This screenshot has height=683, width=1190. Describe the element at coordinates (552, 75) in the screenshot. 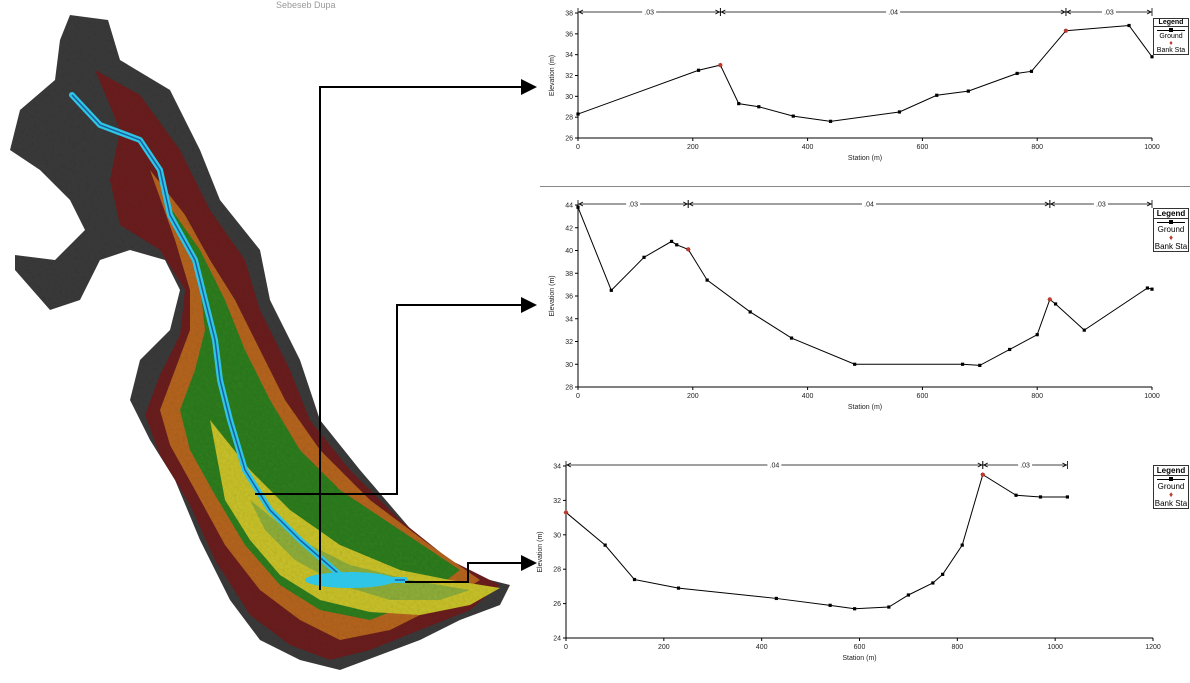

I see `y-axis-label: Elevation (m)` at that location.